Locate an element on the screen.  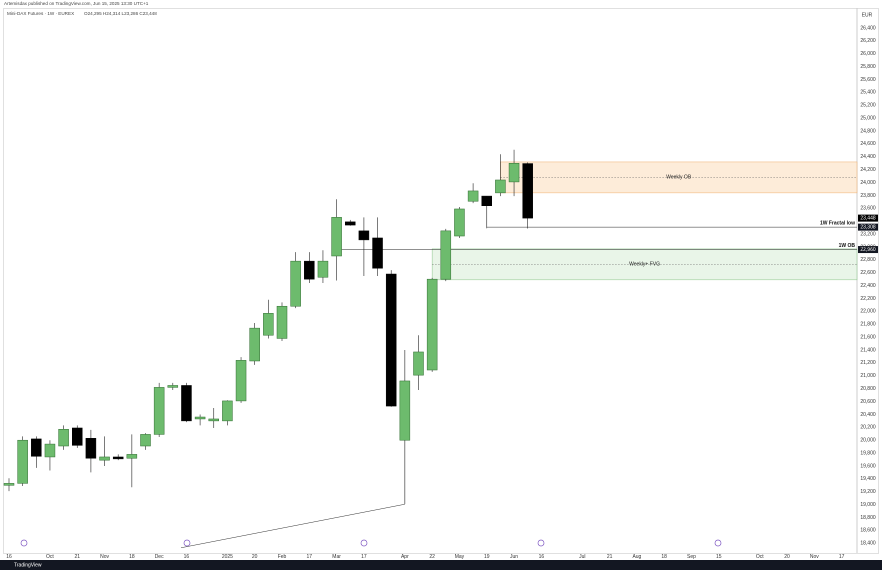
y-tick-label: 25,600 is located at coordinates (868, 80).